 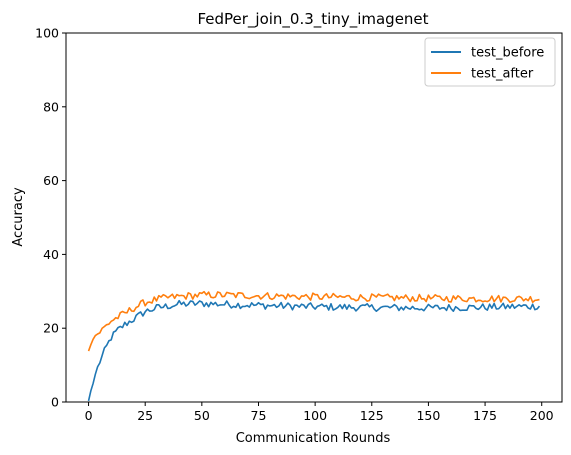 What do you see at coordinates (47, 33) in the screenshot?
I see `y-tick-label: 100` at bounding box center [47, 33].